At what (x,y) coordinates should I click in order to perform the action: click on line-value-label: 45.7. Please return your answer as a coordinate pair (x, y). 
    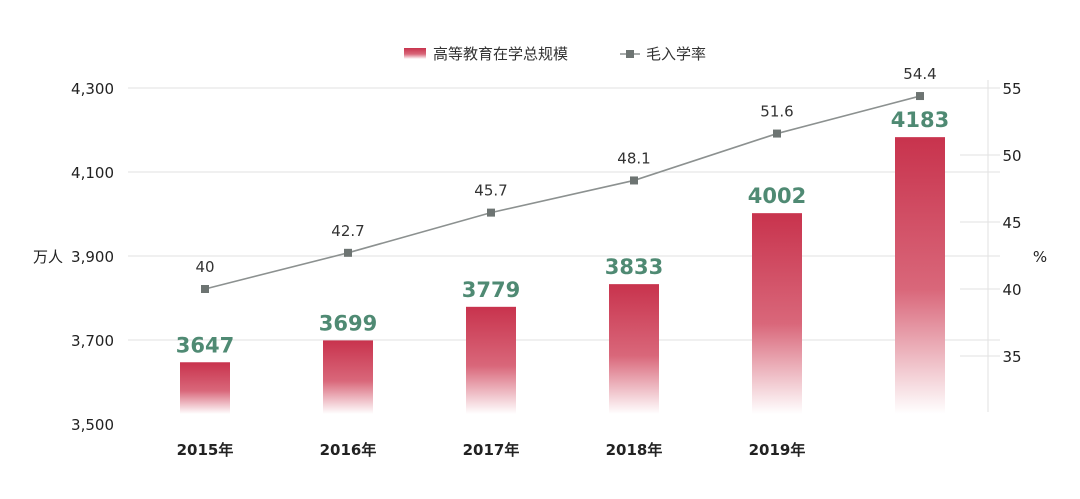
    Looking at the image, I should click on (490, 191).